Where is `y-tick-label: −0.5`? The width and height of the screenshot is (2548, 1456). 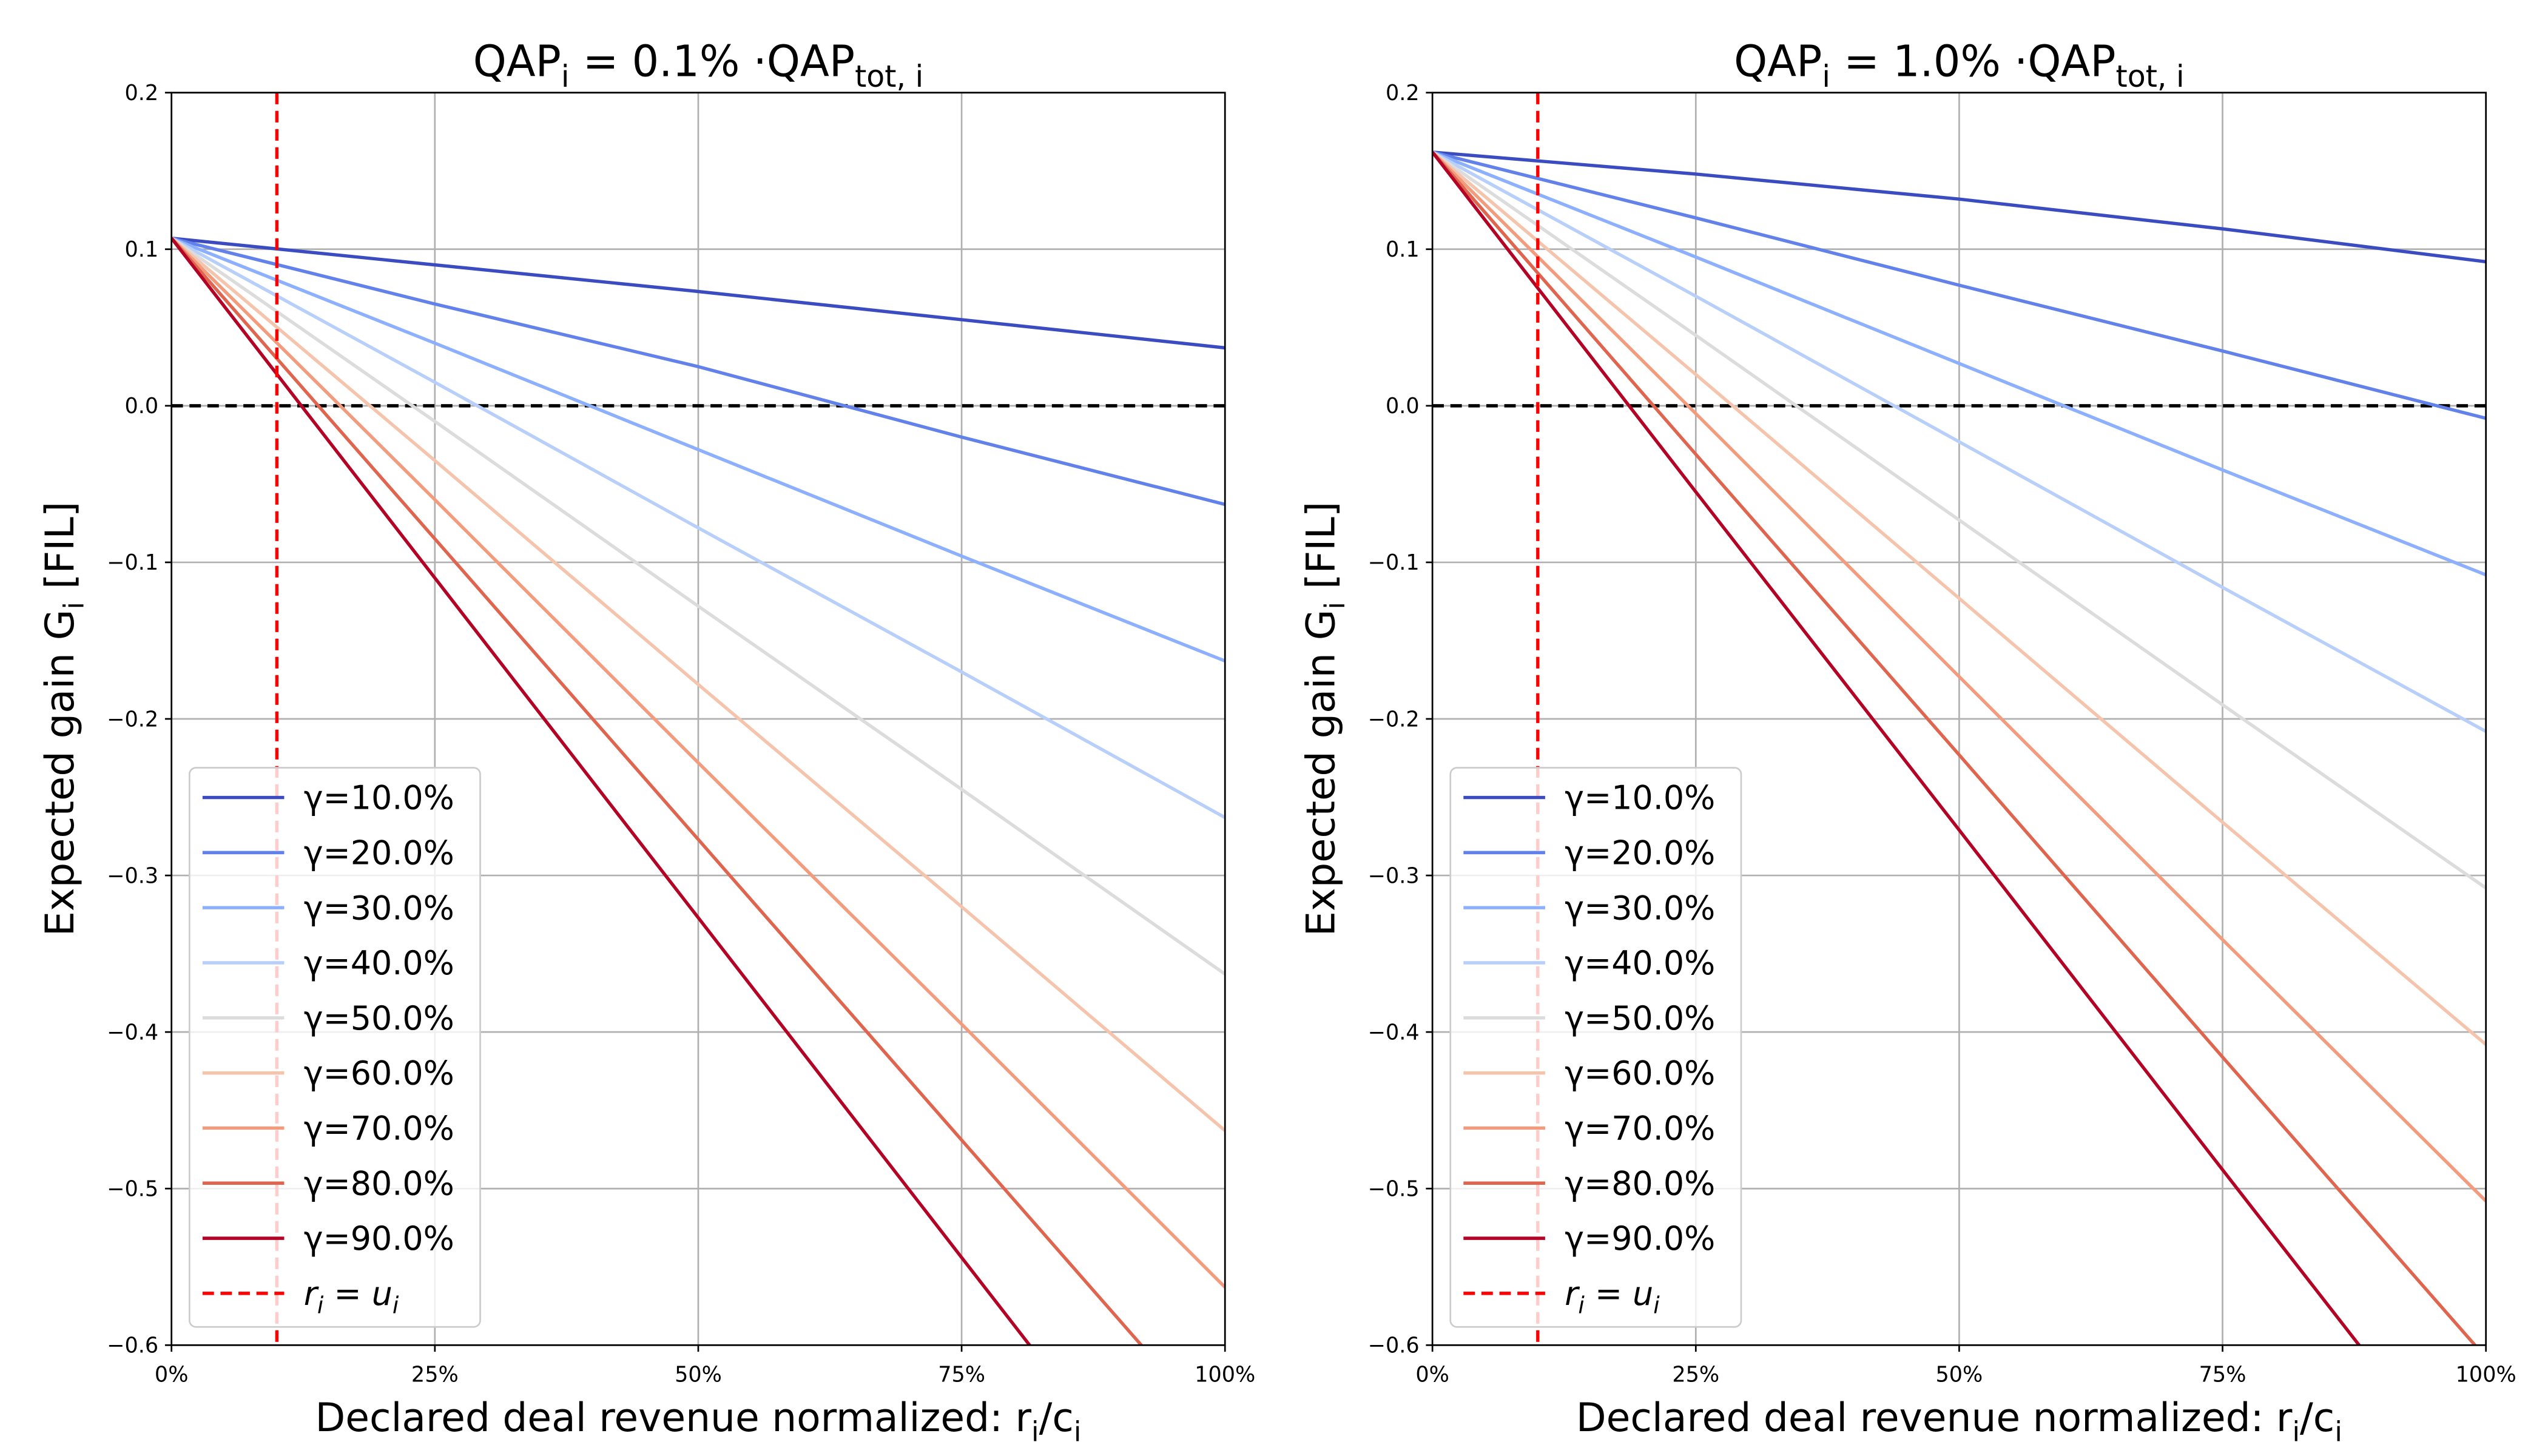 y-tick-label: −0.5 is located at coordinates (132, 1188).